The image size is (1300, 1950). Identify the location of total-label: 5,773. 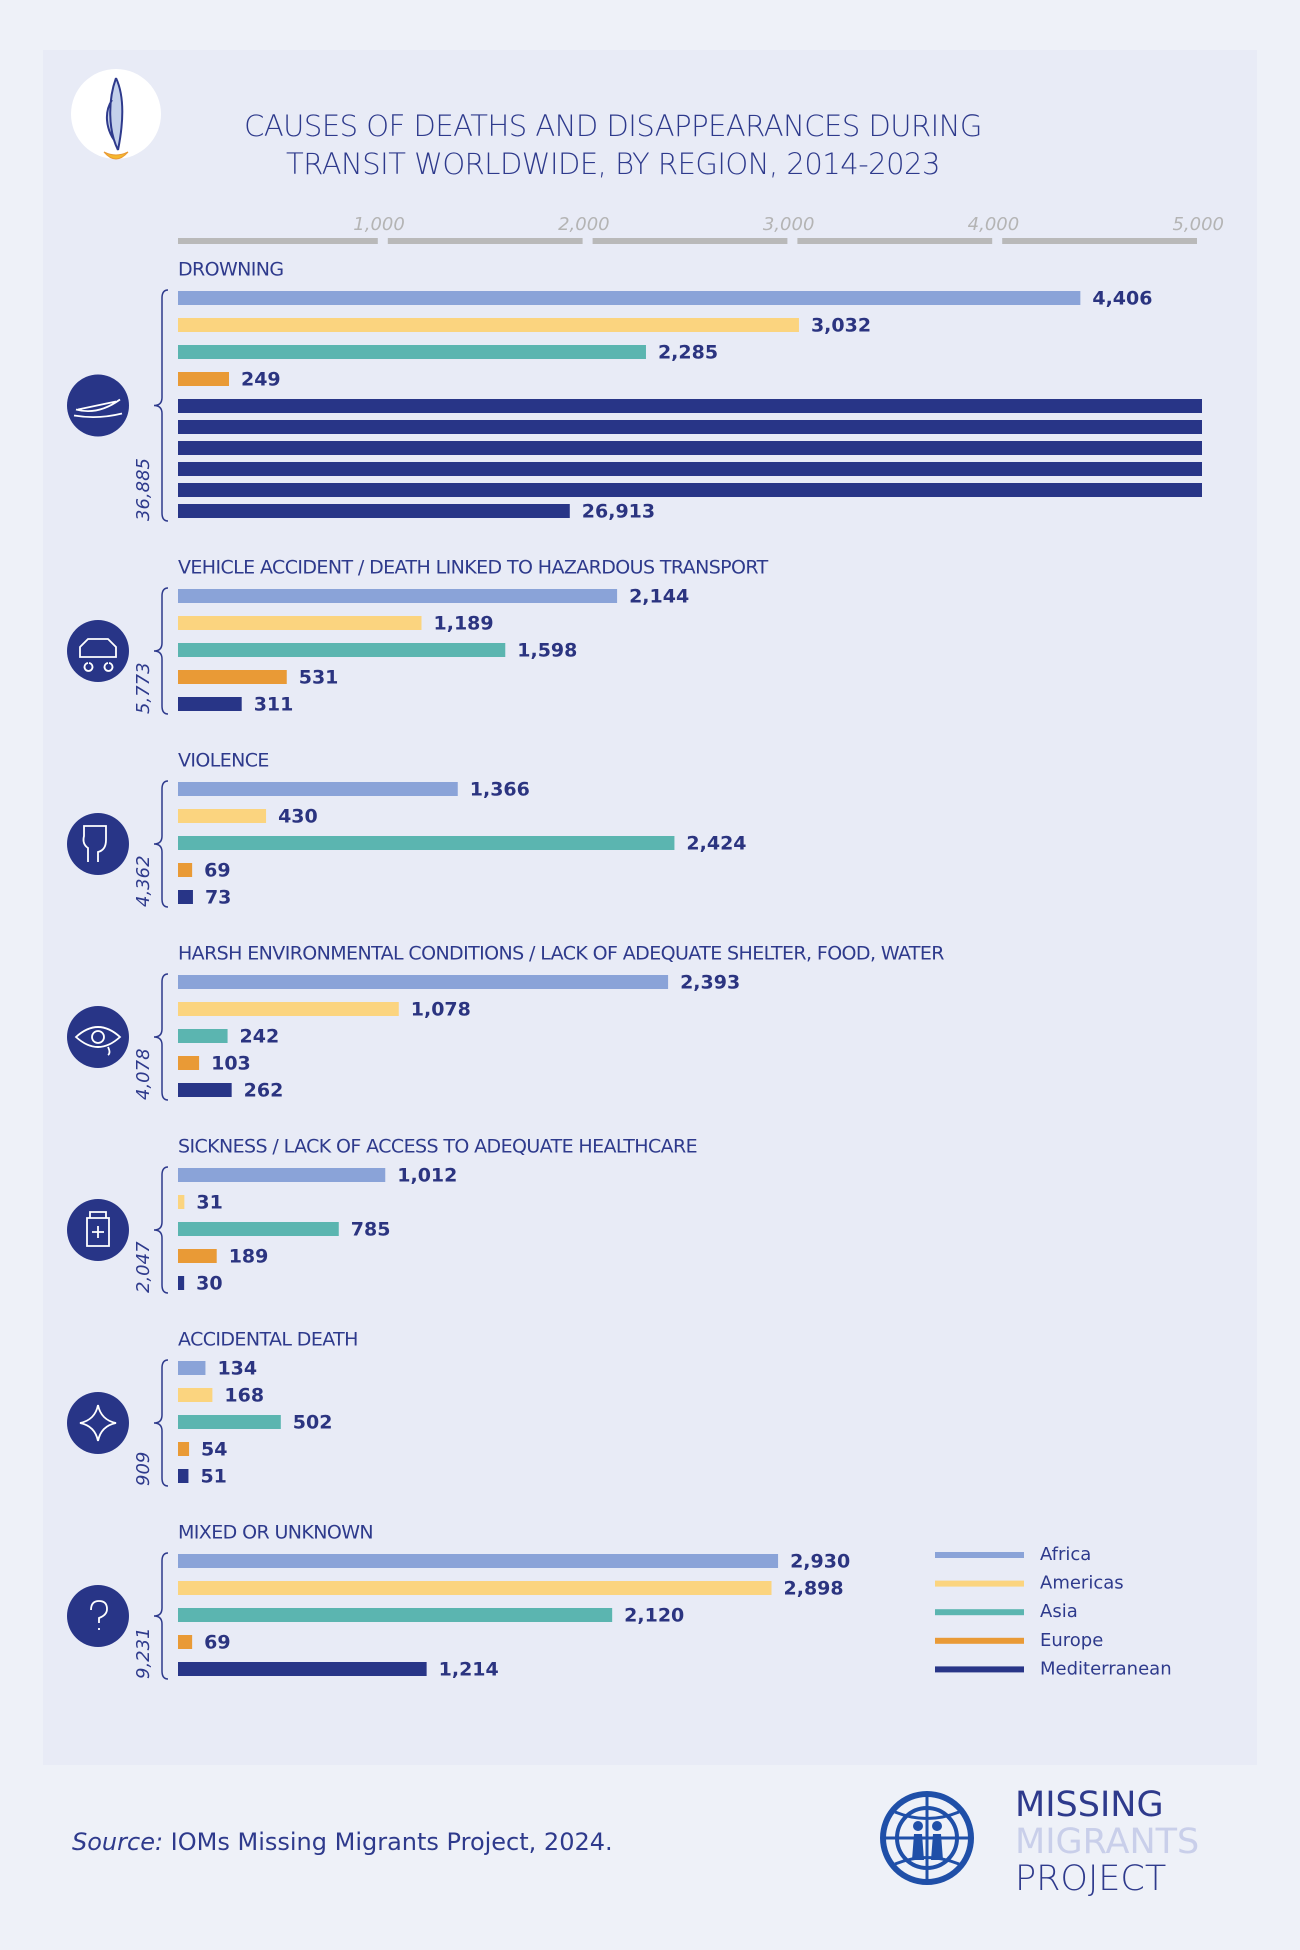
(143, 688).